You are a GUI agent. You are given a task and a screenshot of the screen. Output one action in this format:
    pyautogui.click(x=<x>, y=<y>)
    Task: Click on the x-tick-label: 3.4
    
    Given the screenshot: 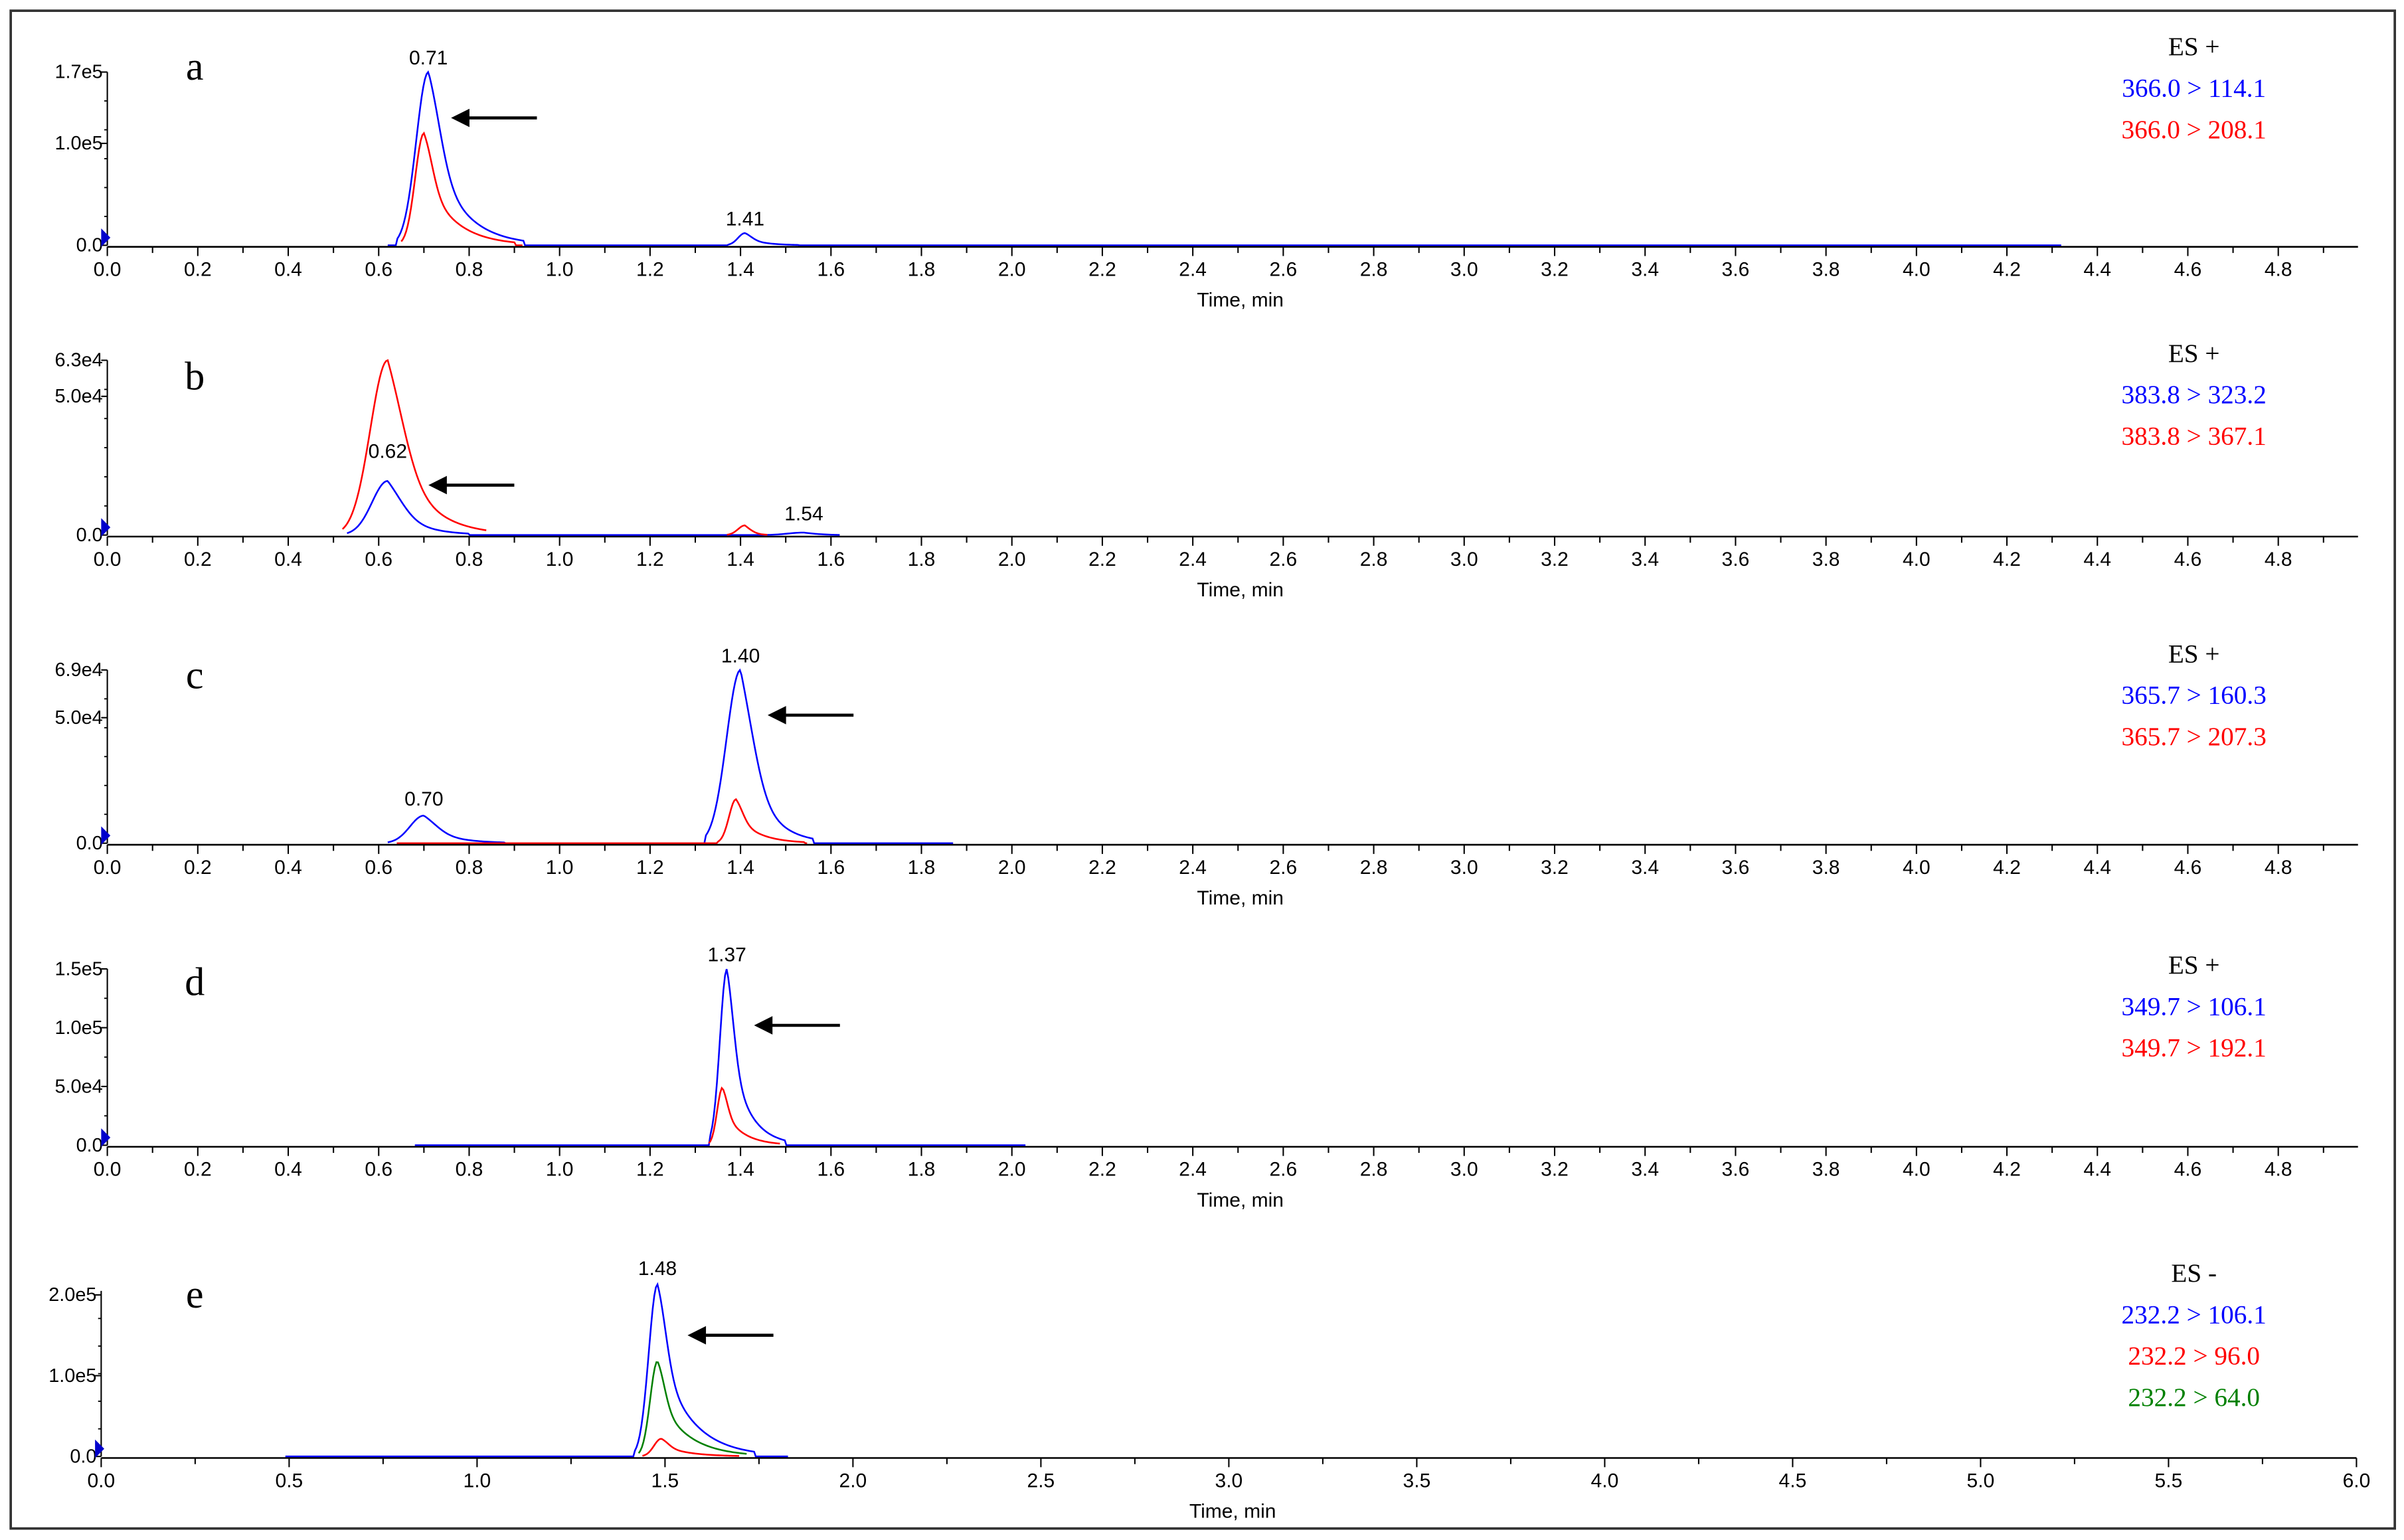 What is the action you would take?
    pyautogui.click(x=1645, y=868)
    